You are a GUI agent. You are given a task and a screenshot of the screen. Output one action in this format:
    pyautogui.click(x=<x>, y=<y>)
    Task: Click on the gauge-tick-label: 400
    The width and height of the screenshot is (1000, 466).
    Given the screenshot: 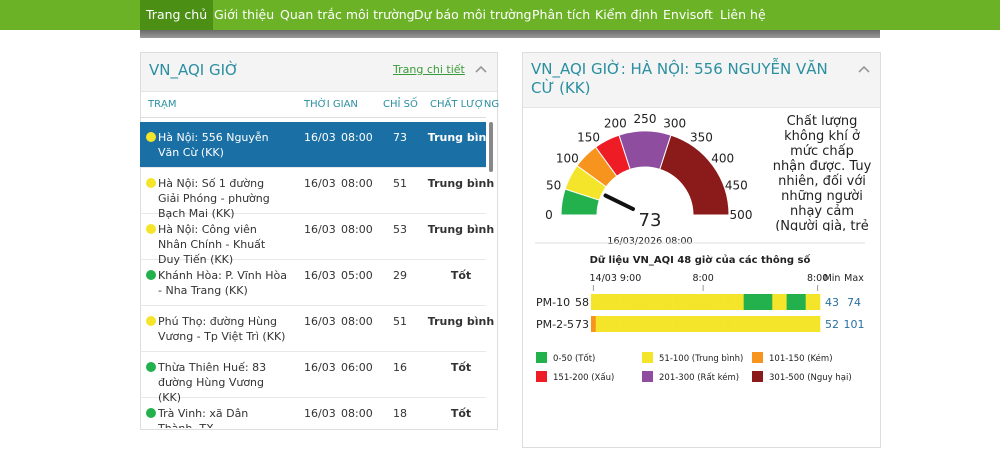 What is the action you would take?
    pyautogui.click(x=722, y=159)
    